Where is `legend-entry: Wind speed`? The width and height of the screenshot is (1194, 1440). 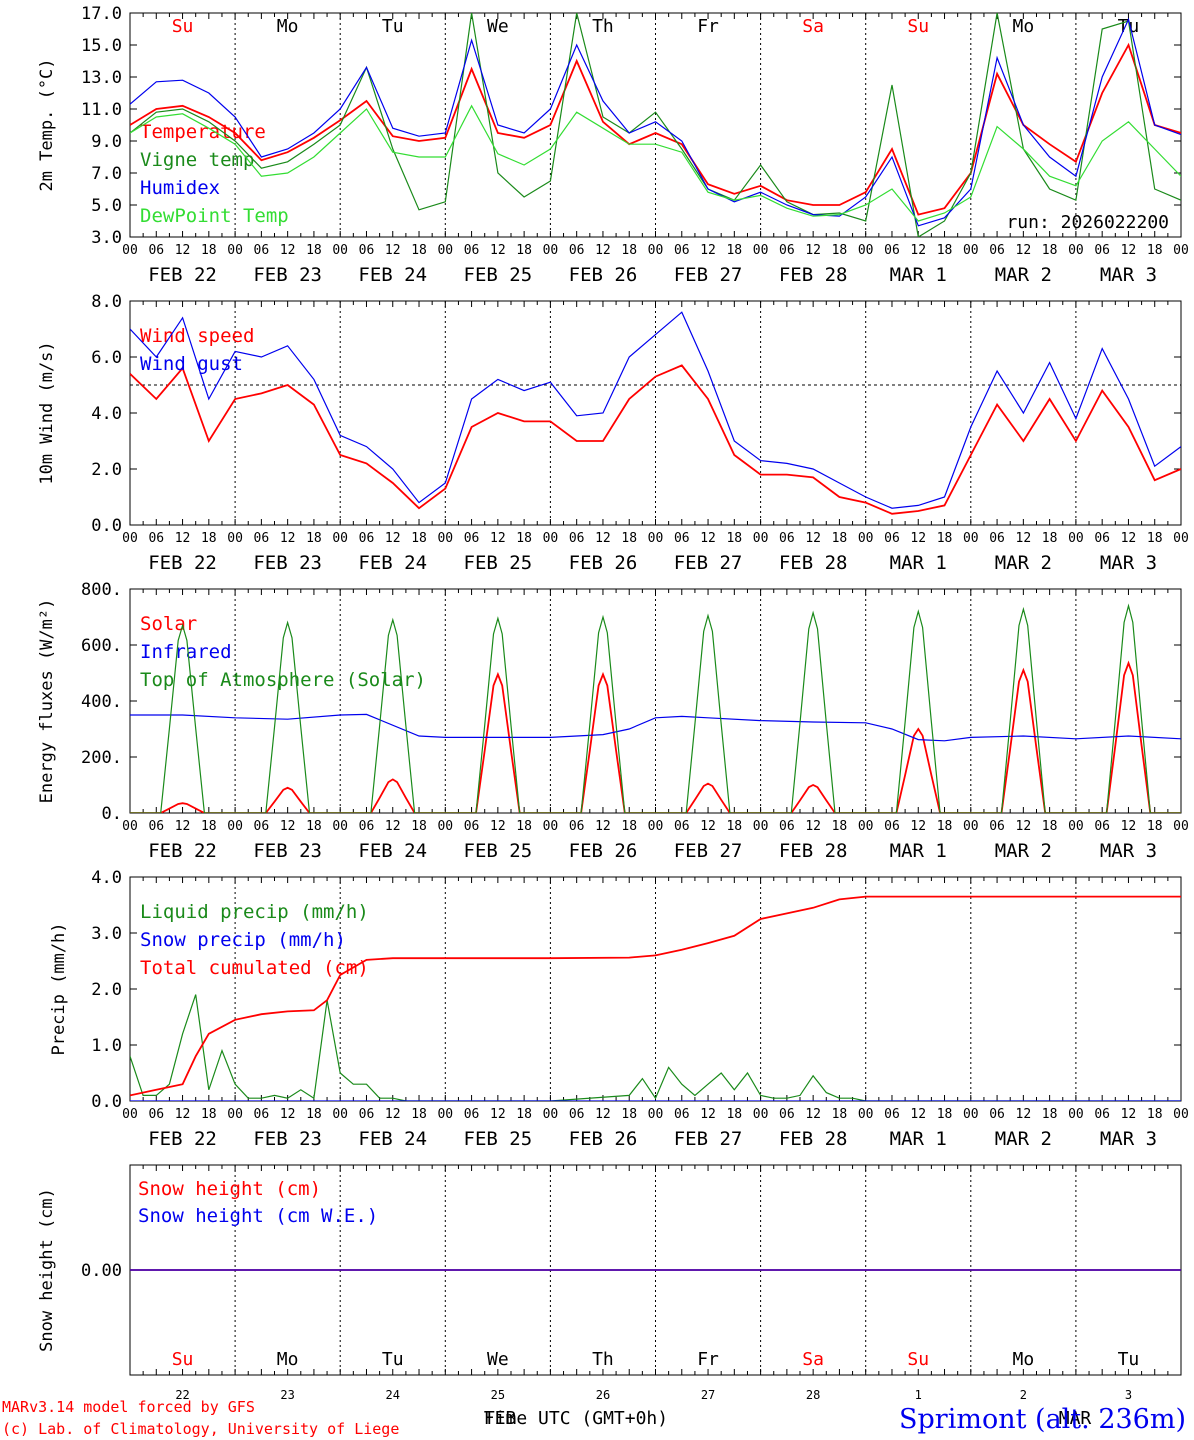
legend-entry: Wind speed is located at coordinates (197, 336).